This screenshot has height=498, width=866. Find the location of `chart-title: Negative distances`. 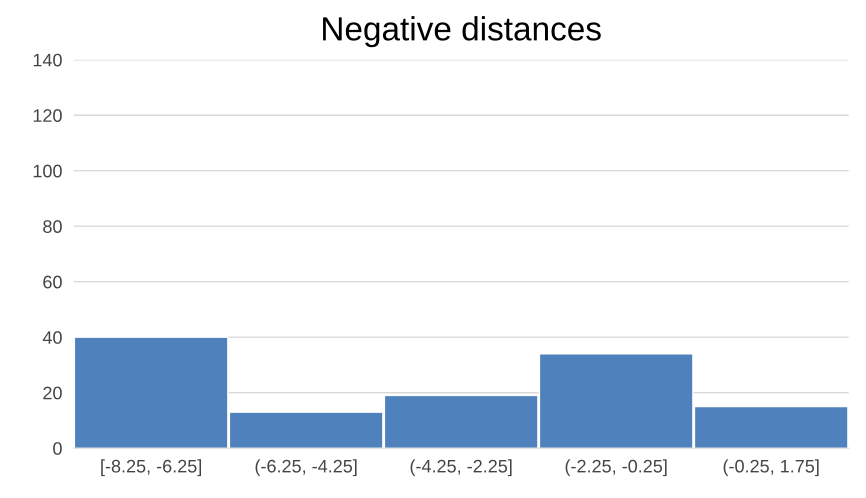

chart-title: Negative distances is located at coordinates (462, 32).